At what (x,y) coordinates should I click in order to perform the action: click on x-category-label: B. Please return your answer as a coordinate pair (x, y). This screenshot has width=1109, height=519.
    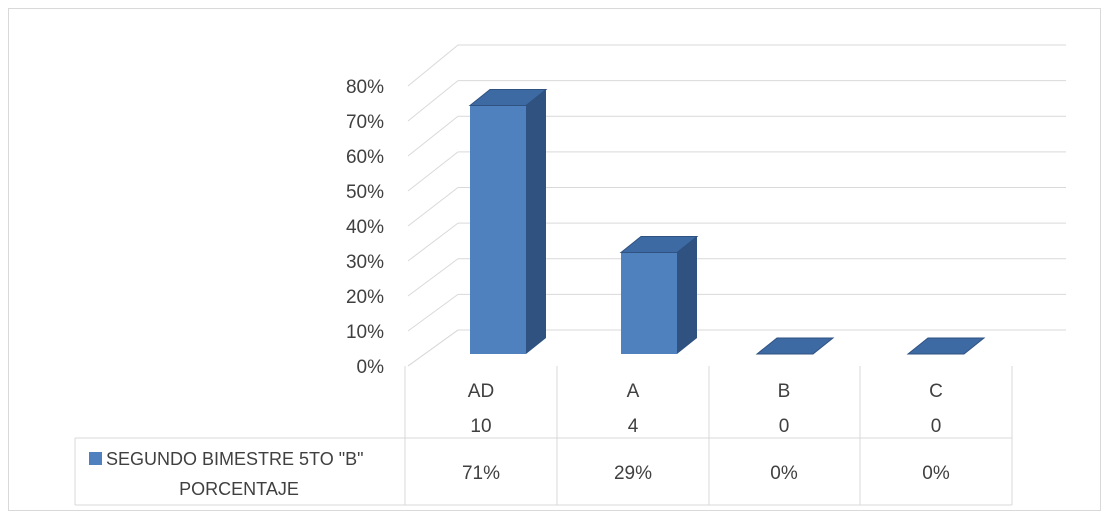
    Looking at the image, I should click on (784, 391).